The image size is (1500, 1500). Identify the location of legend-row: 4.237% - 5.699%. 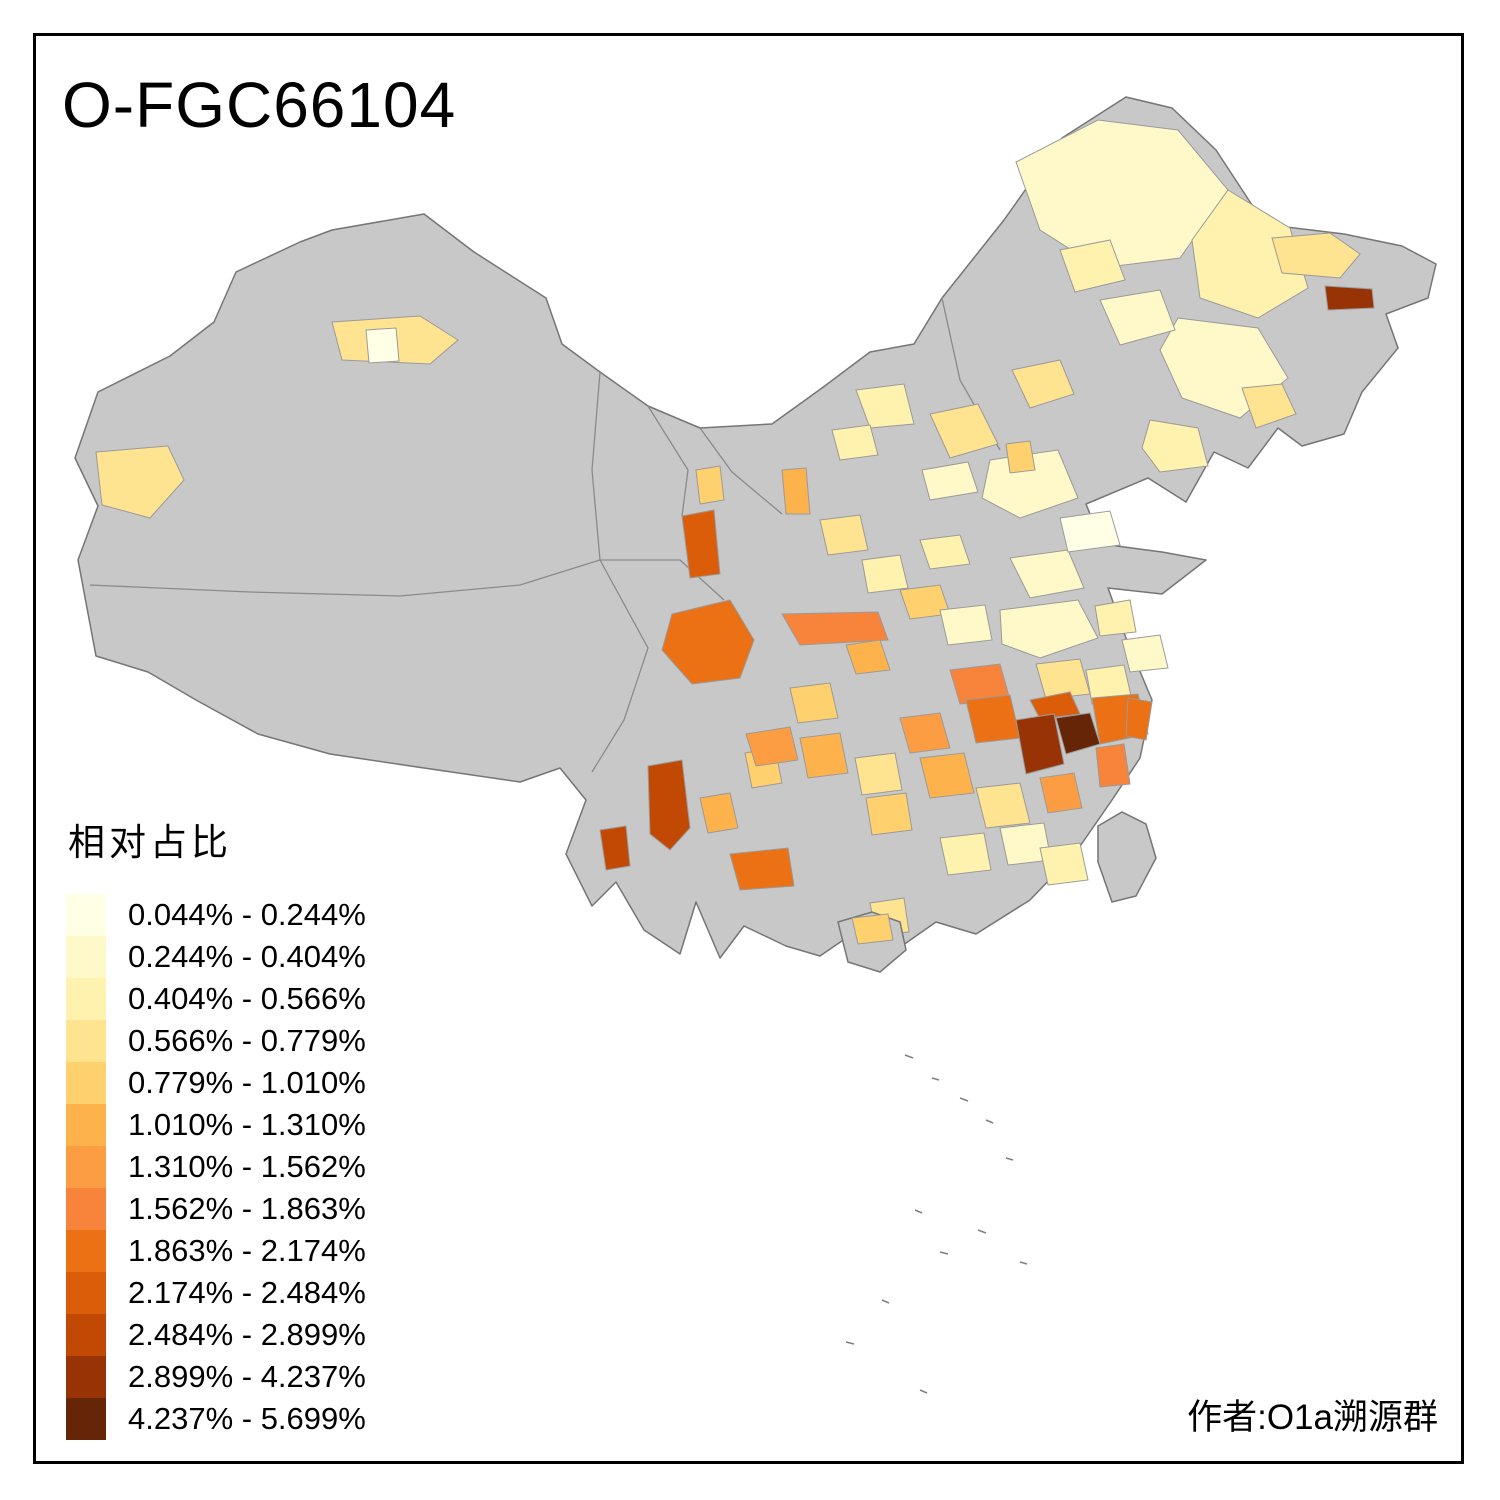
(216, 1419).